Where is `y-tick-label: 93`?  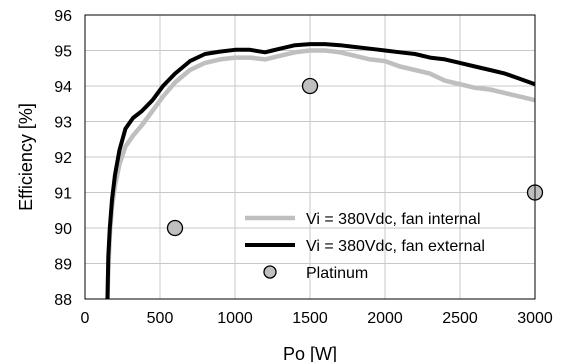 y-tick-label: 93 is located at coordinates (63, 123).